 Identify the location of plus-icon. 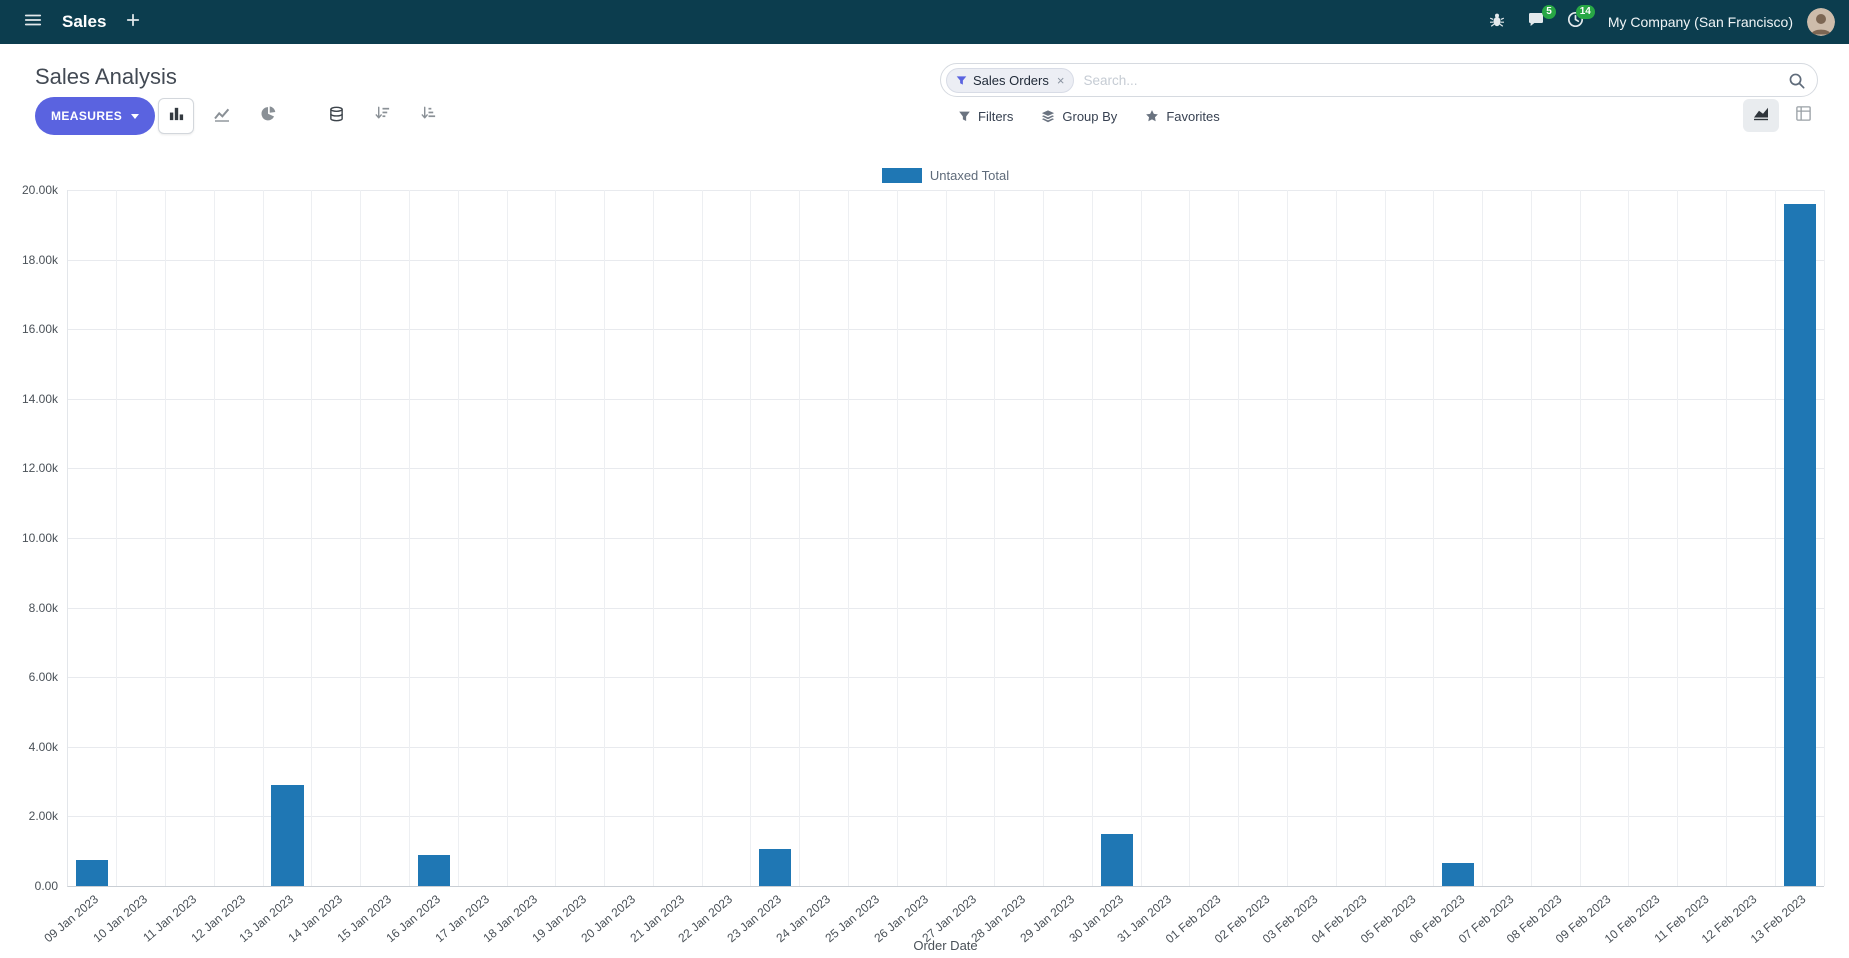
(133, 22).